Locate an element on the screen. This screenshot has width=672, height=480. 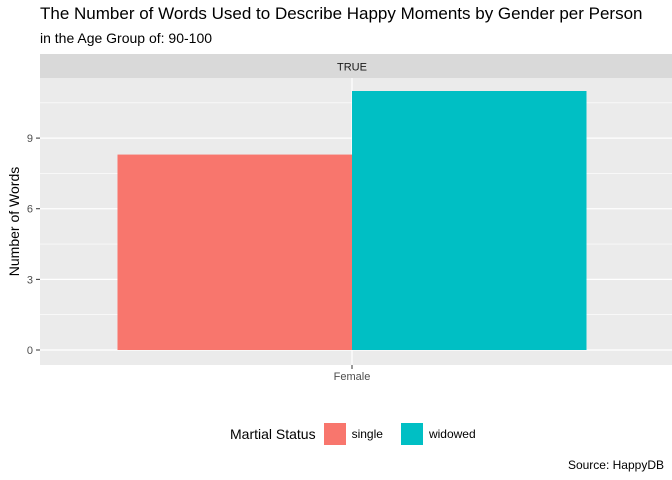
legend-label-single: single is located at coordinates (367, 434).